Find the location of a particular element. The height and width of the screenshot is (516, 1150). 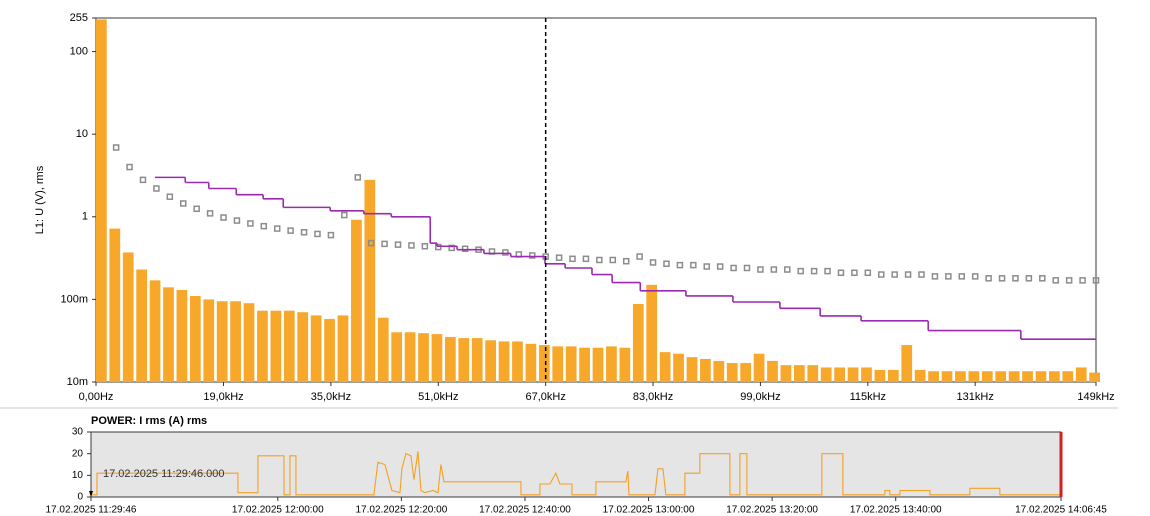

x-tick-label: 67,0kHz is located at coordinates (545, 397).